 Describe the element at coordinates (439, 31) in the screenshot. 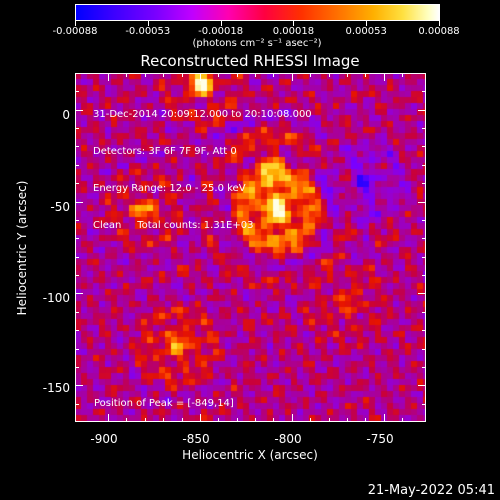

I see `colorbar-tick-label: 0.00088` at that location.